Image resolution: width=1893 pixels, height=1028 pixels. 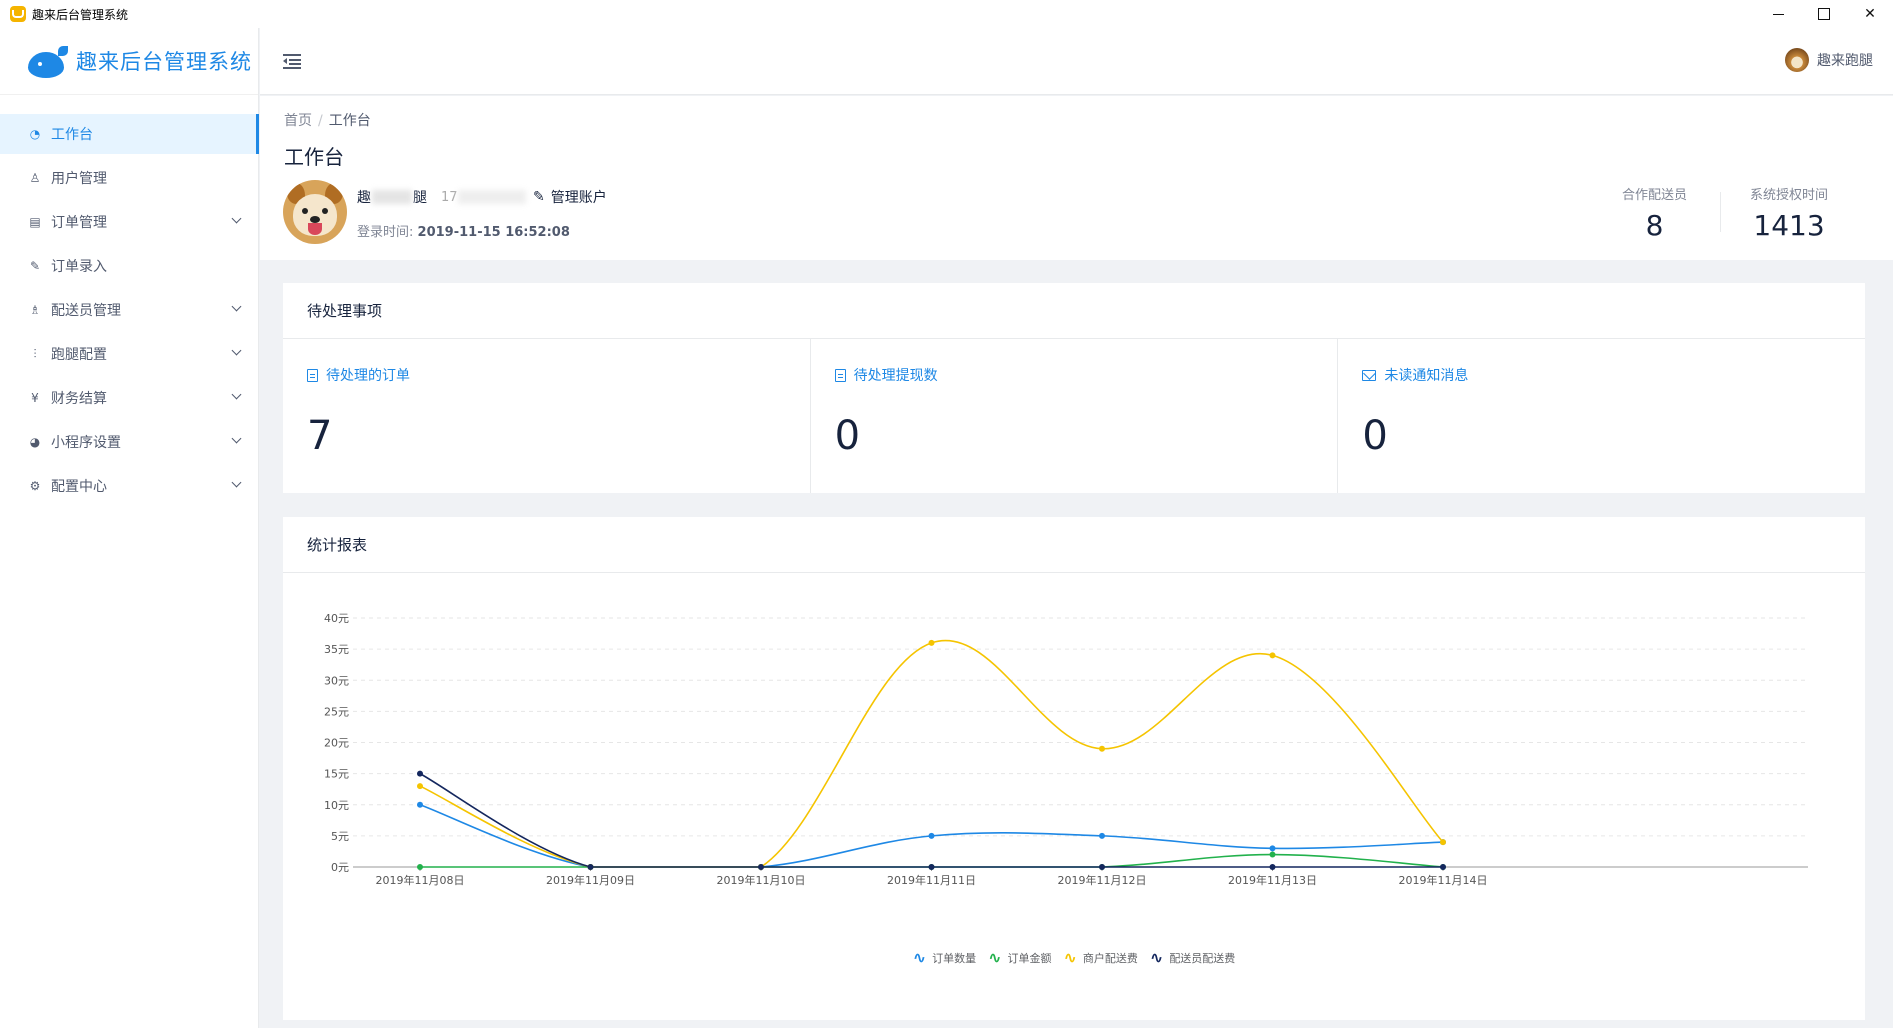 What do you see at coordinates (1778, 14) in the screenshot?
I see `minimize-icon` at bounding box center [1778, 14].